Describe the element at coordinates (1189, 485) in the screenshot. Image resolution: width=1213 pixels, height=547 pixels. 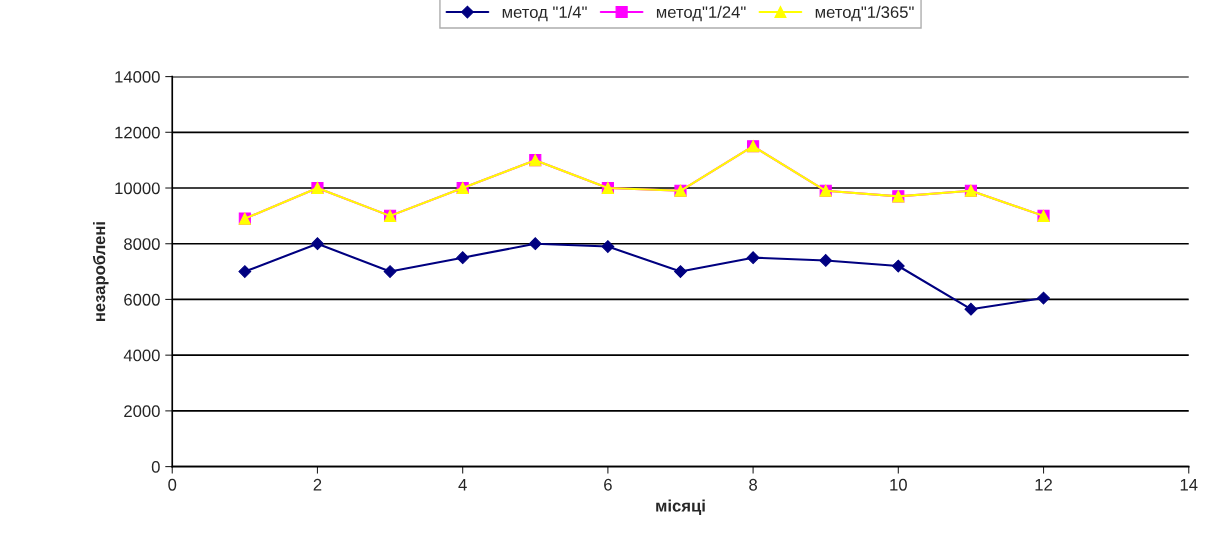
I see `x-tick-label: 14` at that location.